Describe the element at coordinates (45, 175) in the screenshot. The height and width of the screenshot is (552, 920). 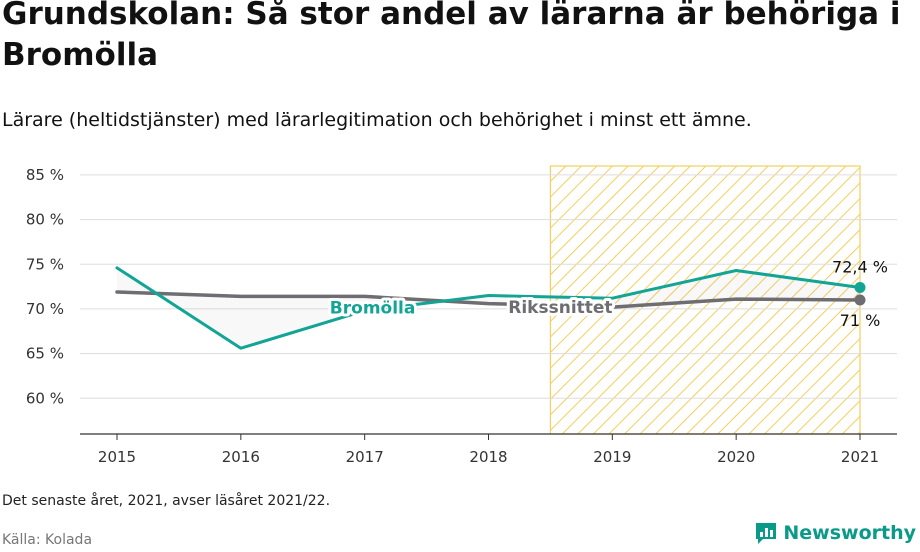
I see `y-tick-label: 85 %` at that location.